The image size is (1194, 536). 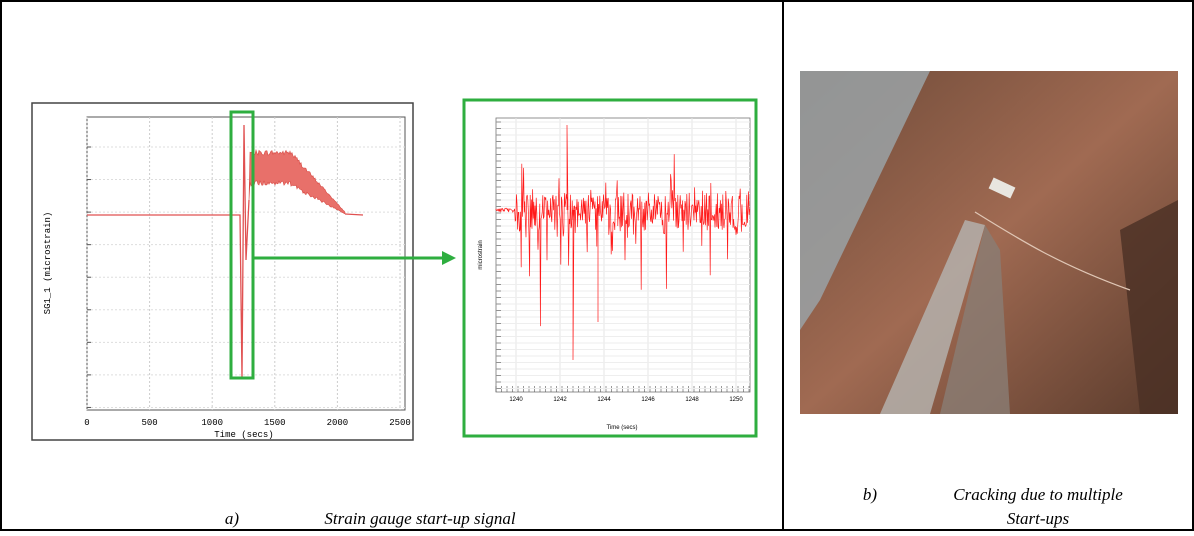 What do you see at coordinates (1149, 307) in the screenshot?
I see `photo-shadow` at bounding box center [1149, 307].